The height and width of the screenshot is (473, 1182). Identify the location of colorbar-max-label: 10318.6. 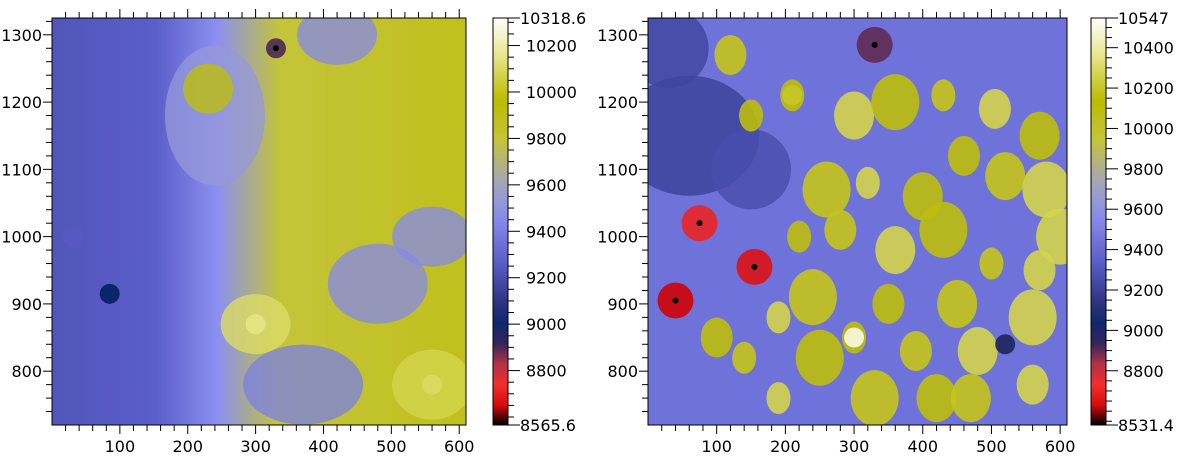
(553, 18).